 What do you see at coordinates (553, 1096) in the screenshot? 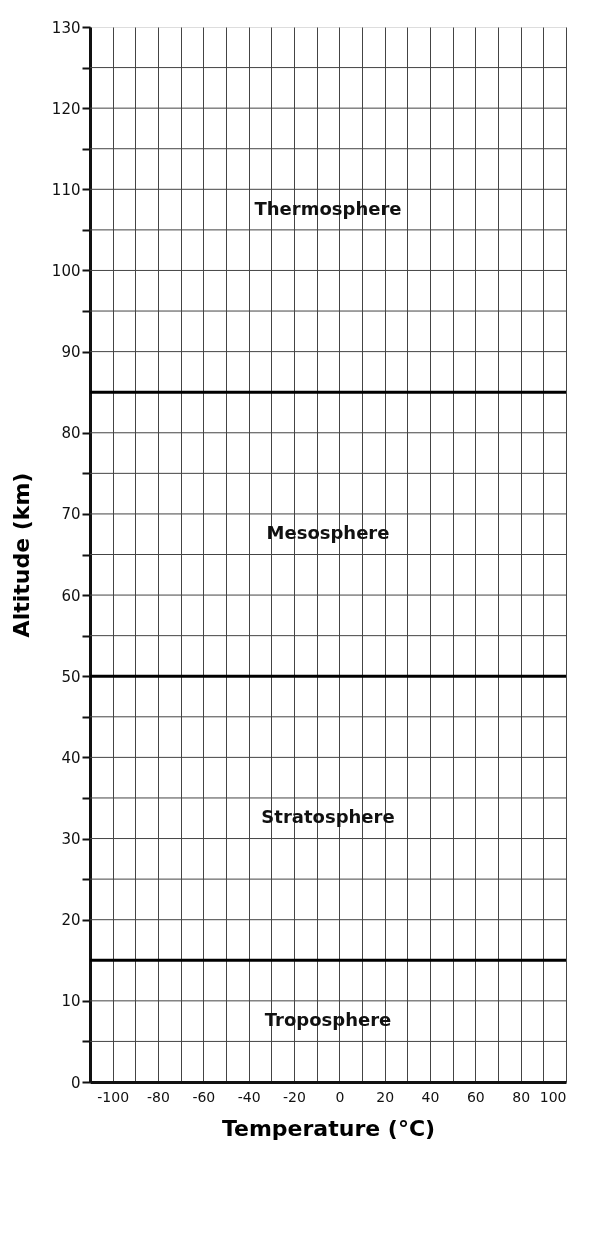
I see `x-tick-label: 100` at bounding box center [553, 1096].